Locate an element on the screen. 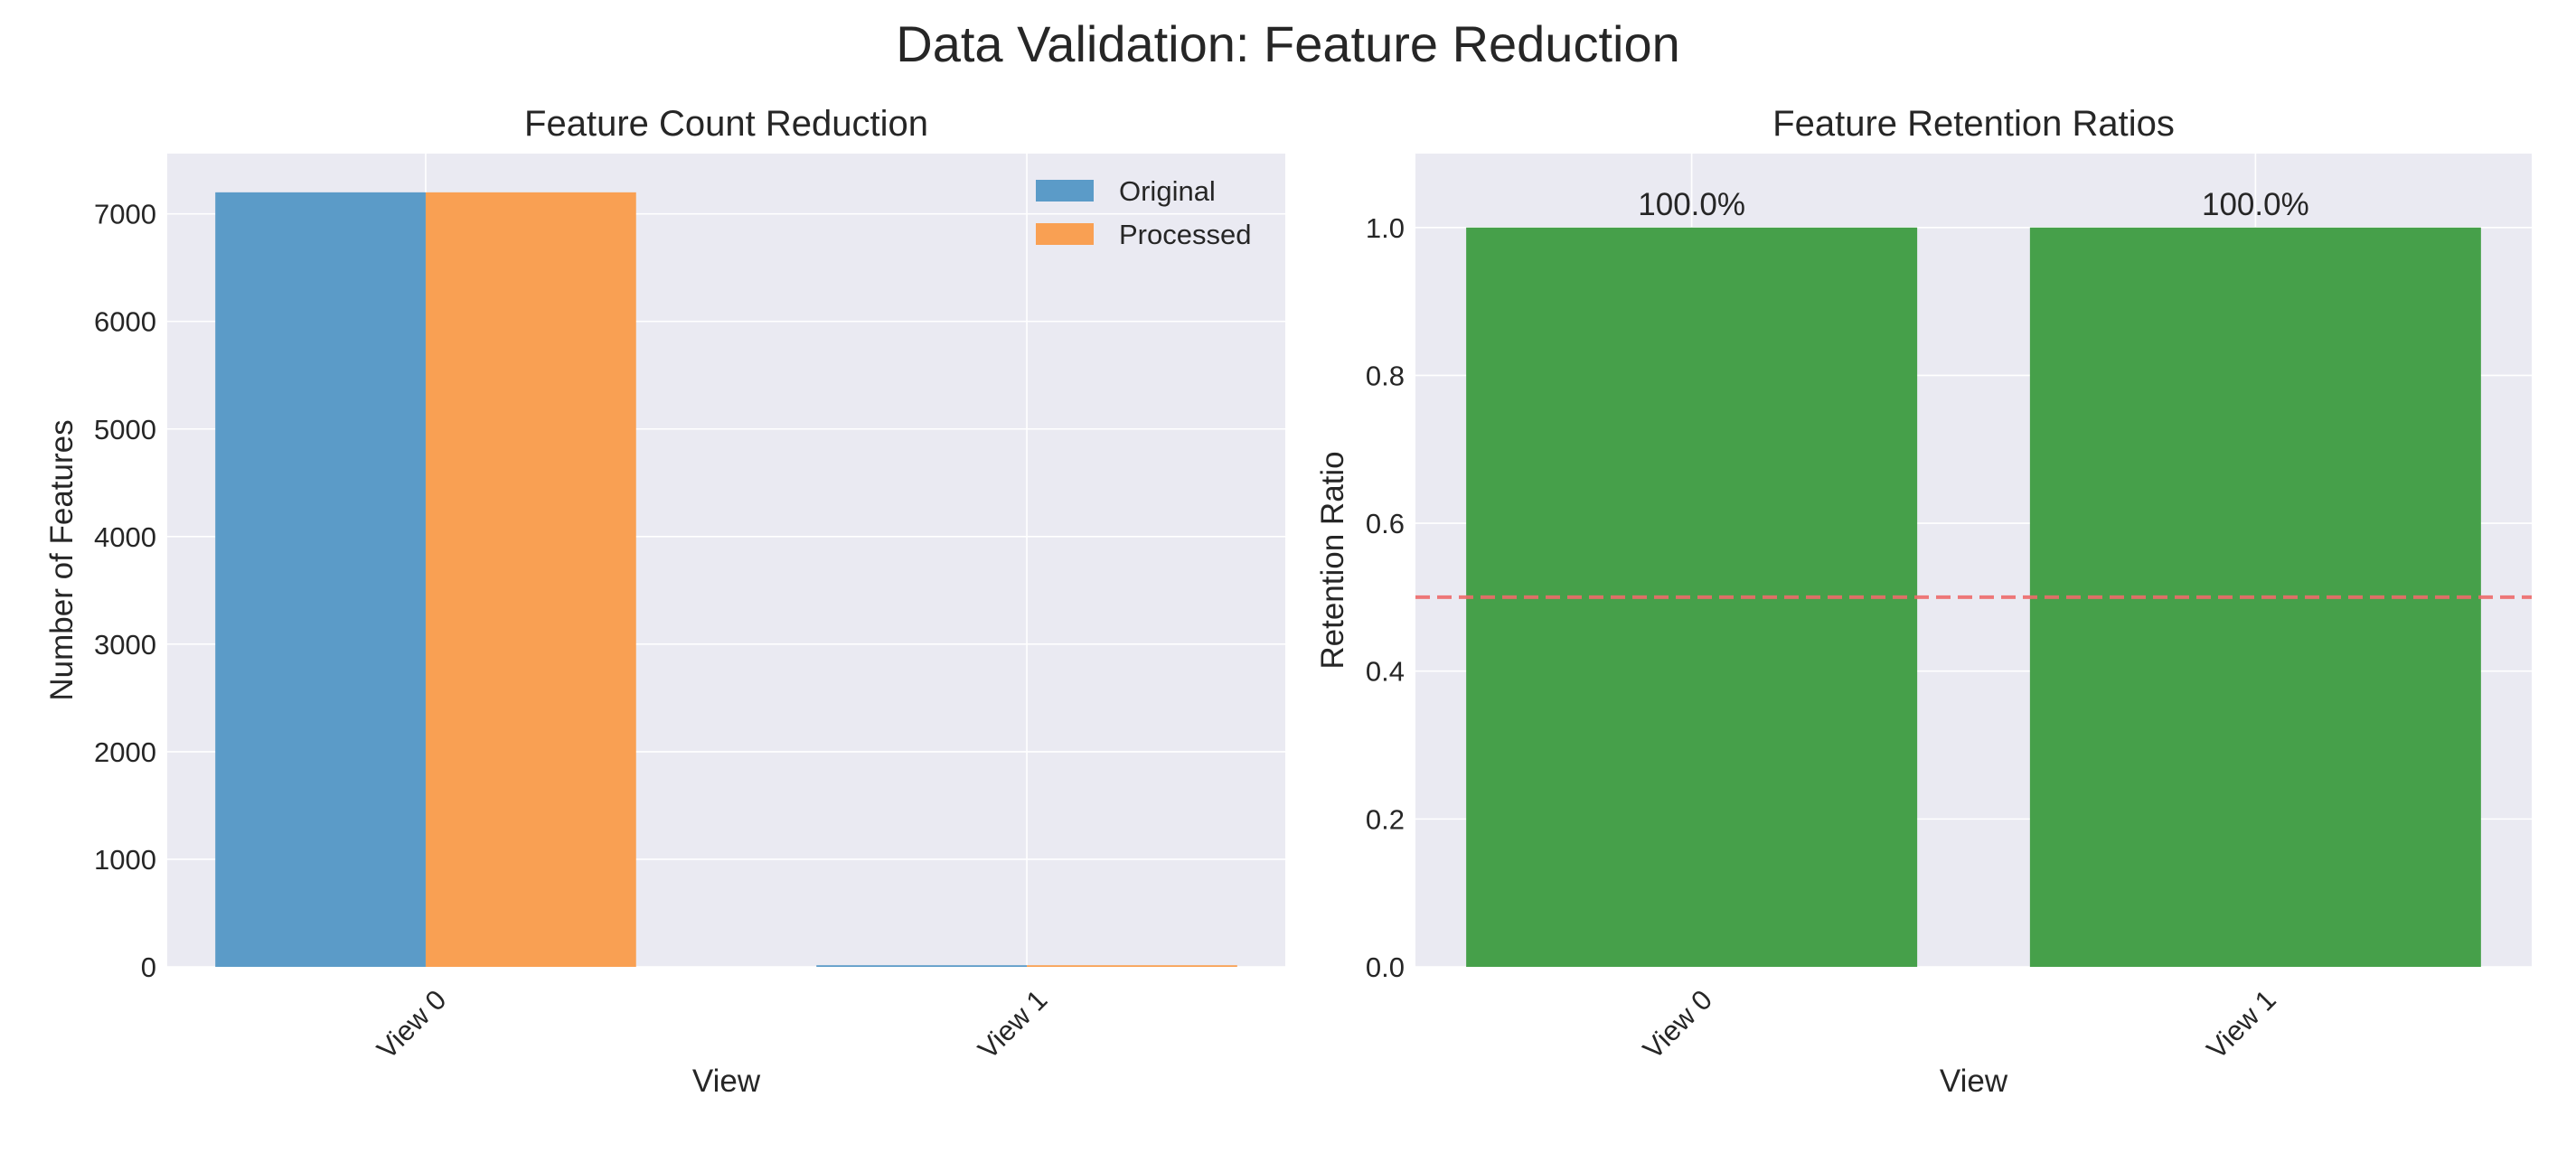 This screenshot has width=2576, height=1153. data-labels: 100.0% 100.0% is located at coordinates (1973, 204).